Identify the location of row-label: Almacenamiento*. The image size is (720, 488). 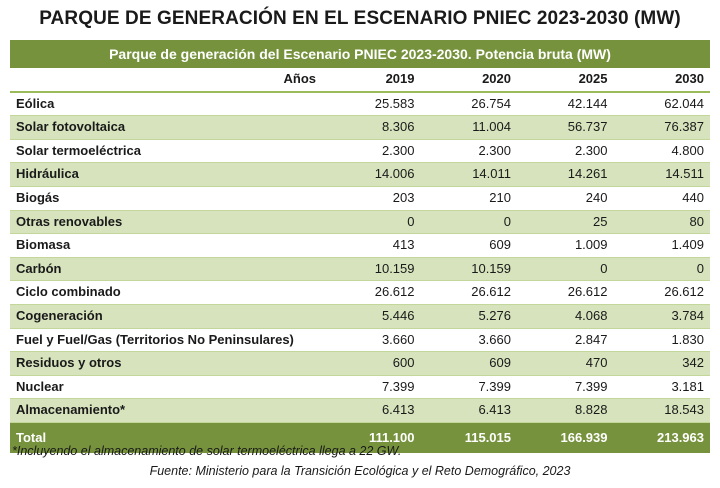
(167, 410).